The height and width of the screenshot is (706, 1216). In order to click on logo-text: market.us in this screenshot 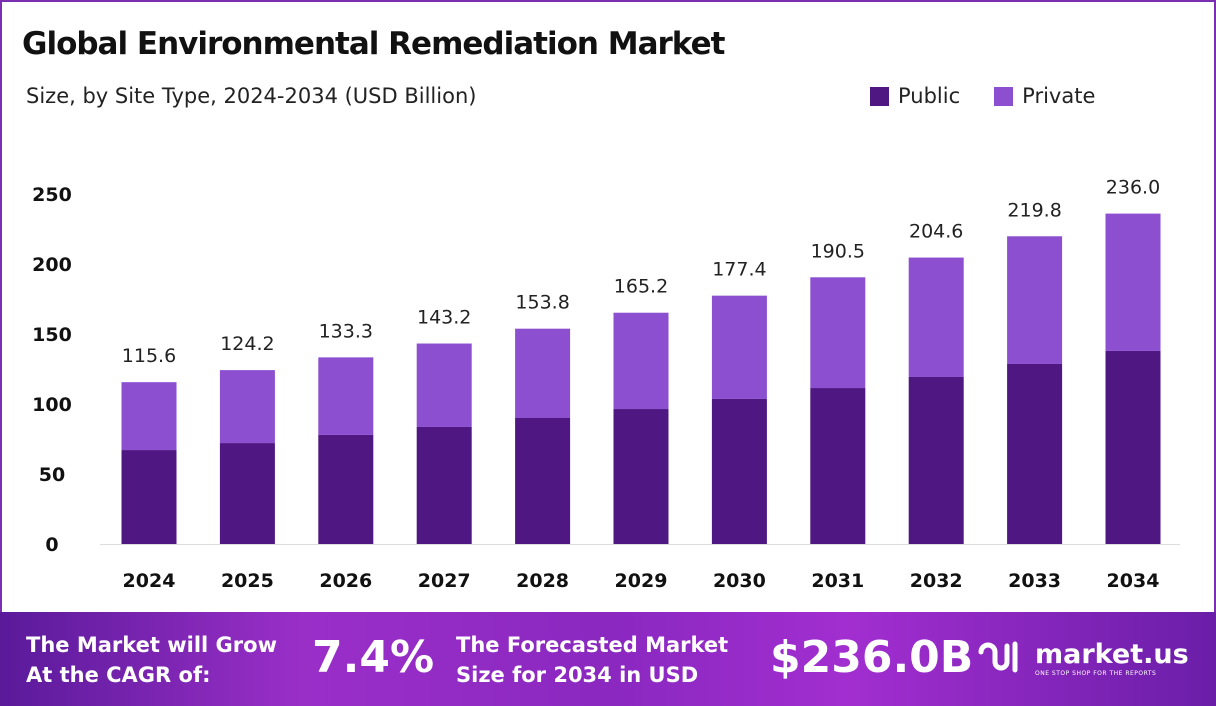, I will do `click(1112, 654)`.